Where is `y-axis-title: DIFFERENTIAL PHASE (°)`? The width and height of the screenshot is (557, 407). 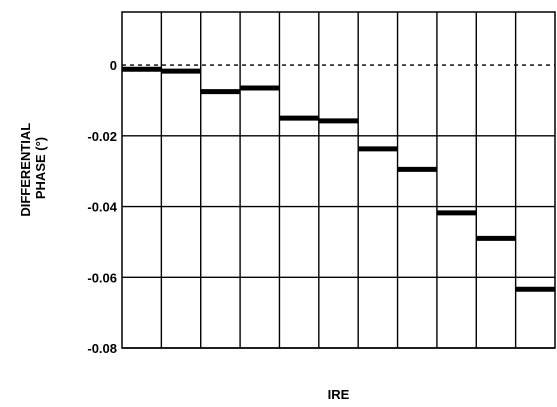 y-axis-title: DIFFERENTIAL PHASE (°) is located at coordinates (33, 167).